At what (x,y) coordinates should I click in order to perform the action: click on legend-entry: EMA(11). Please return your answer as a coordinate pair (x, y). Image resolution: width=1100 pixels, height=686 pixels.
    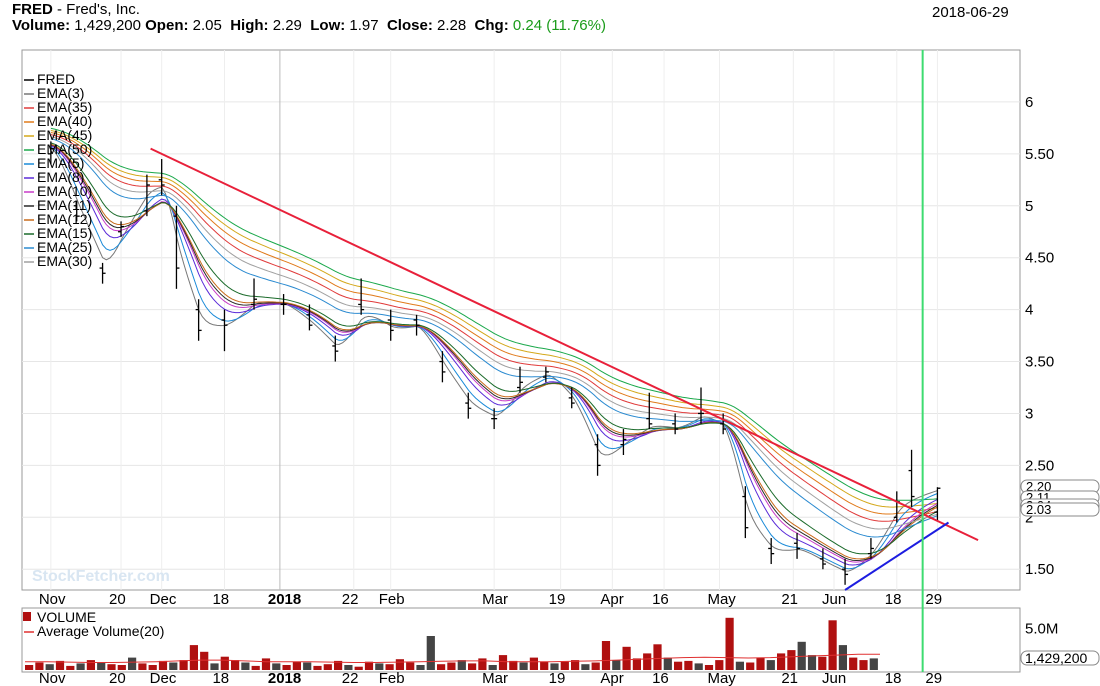
    Looking at the image, I should click on (64, 205).